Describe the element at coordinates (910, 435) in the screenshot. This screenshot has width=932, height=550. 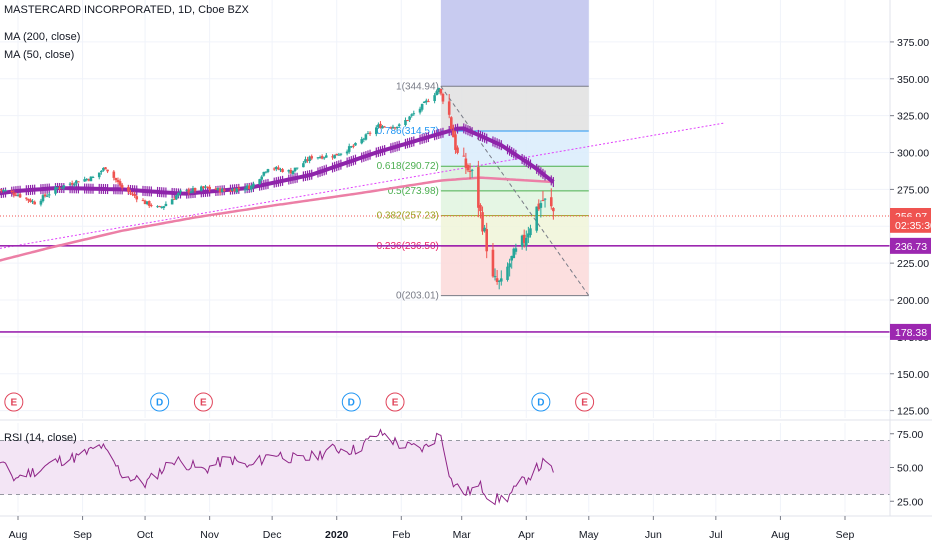
I see `rsi-tick-label: 75.00` at that location.